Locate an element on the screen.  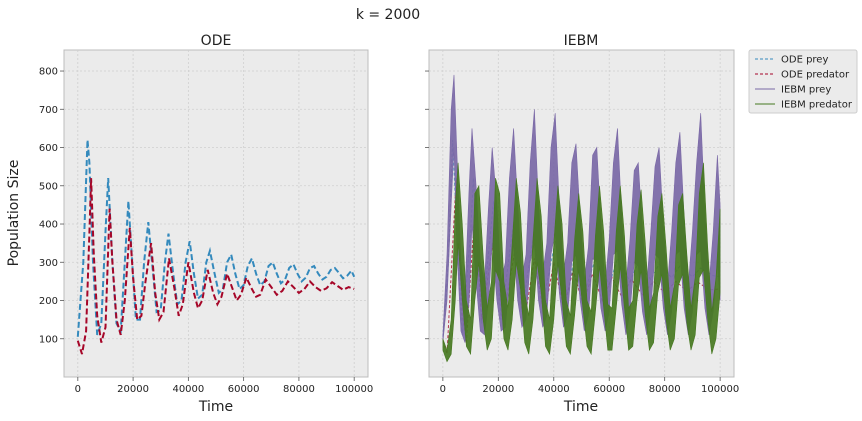
ode-y-tick-label: 700 is located at coordinates (48, 110).